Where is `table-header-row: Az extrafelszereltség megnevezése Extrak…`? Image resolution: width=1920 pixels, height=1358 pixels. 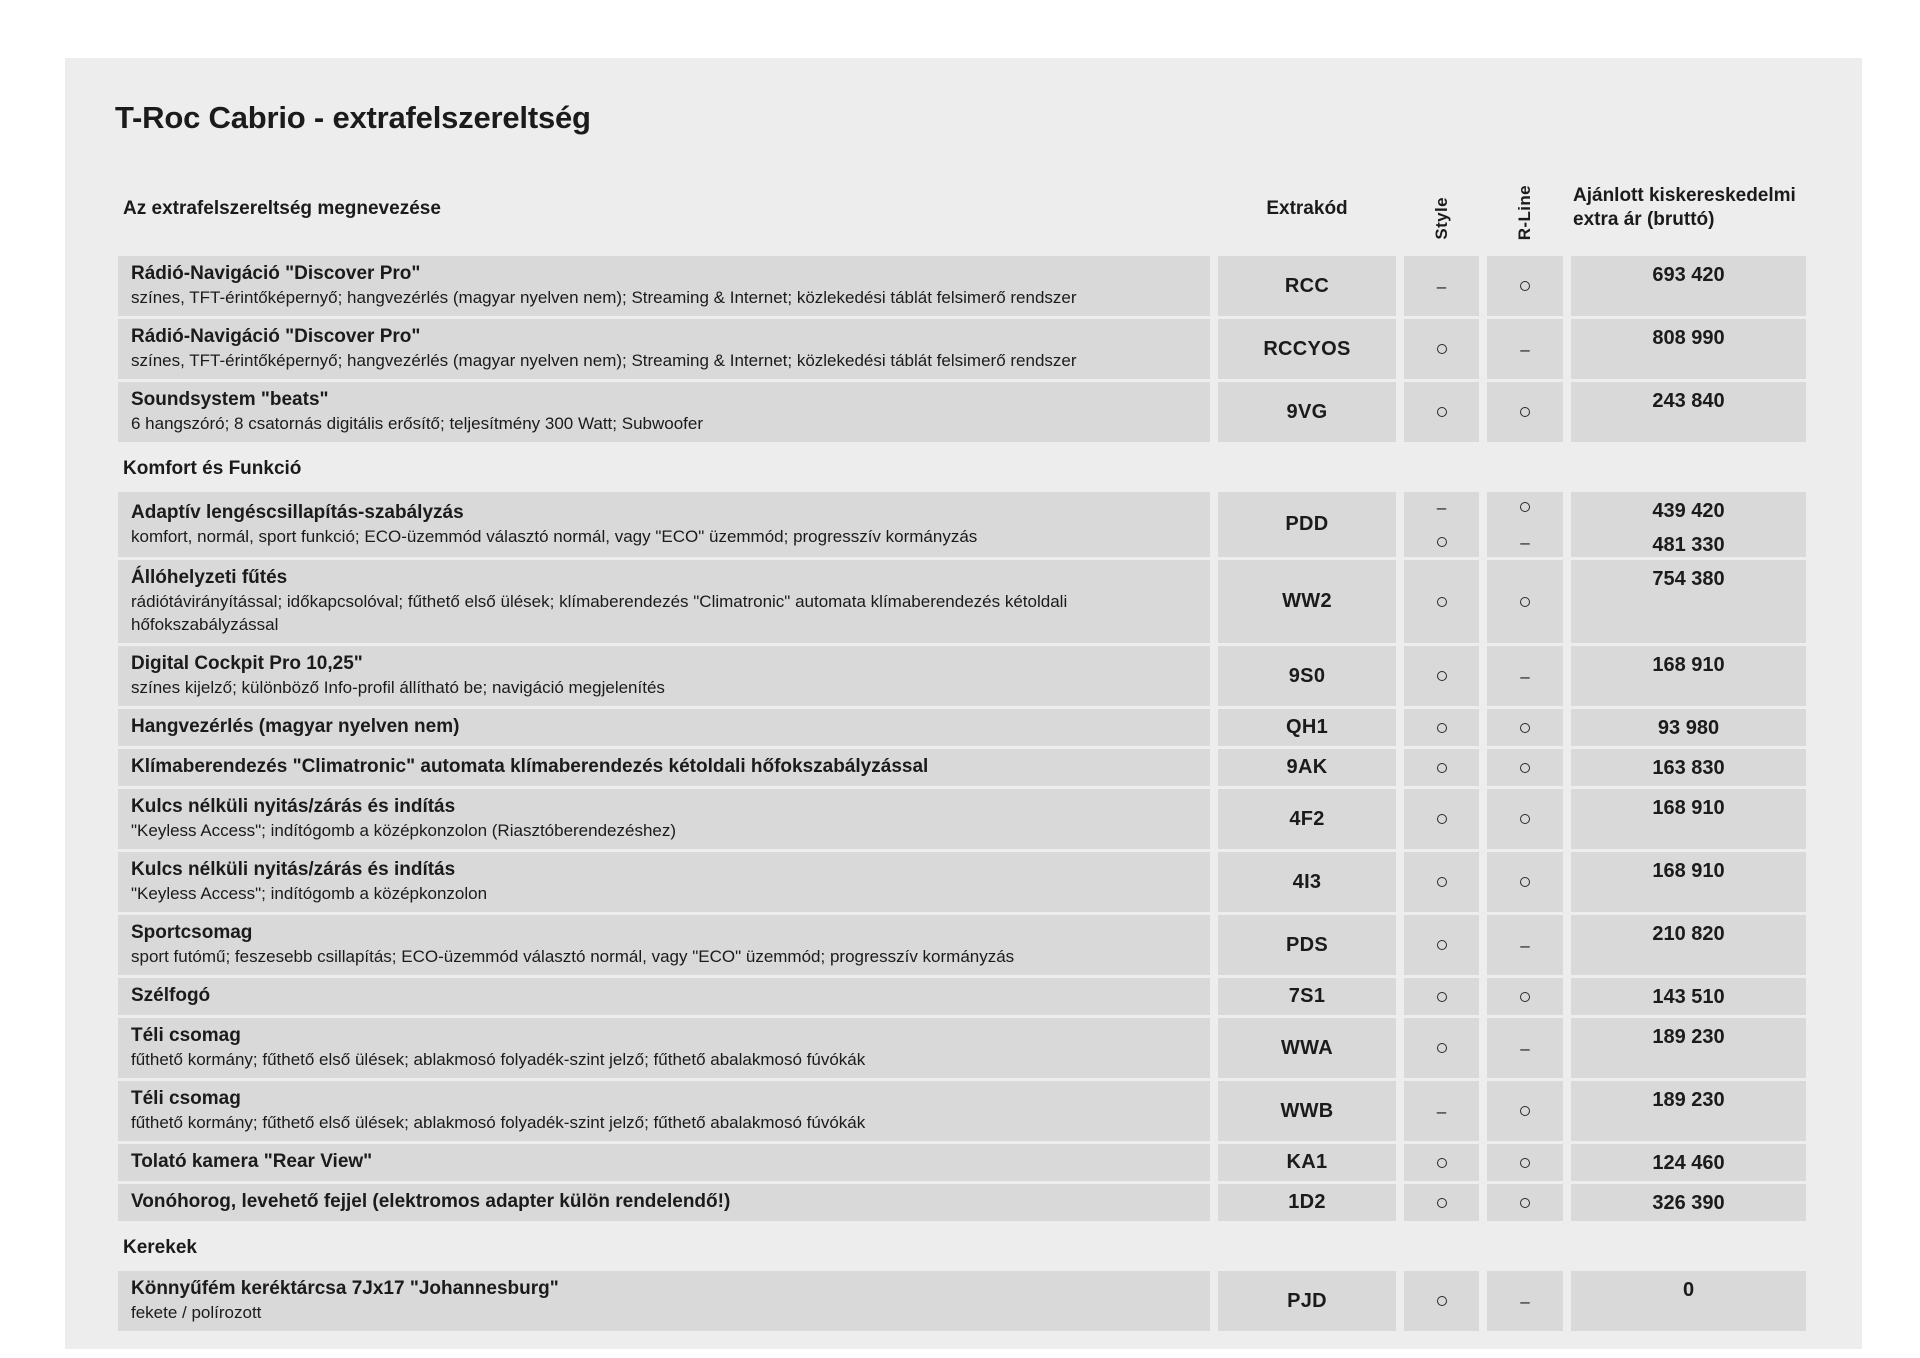
table-header-row: Az extrafelszereltség megnevezése Extrak… is located at coordinates (990, 200).